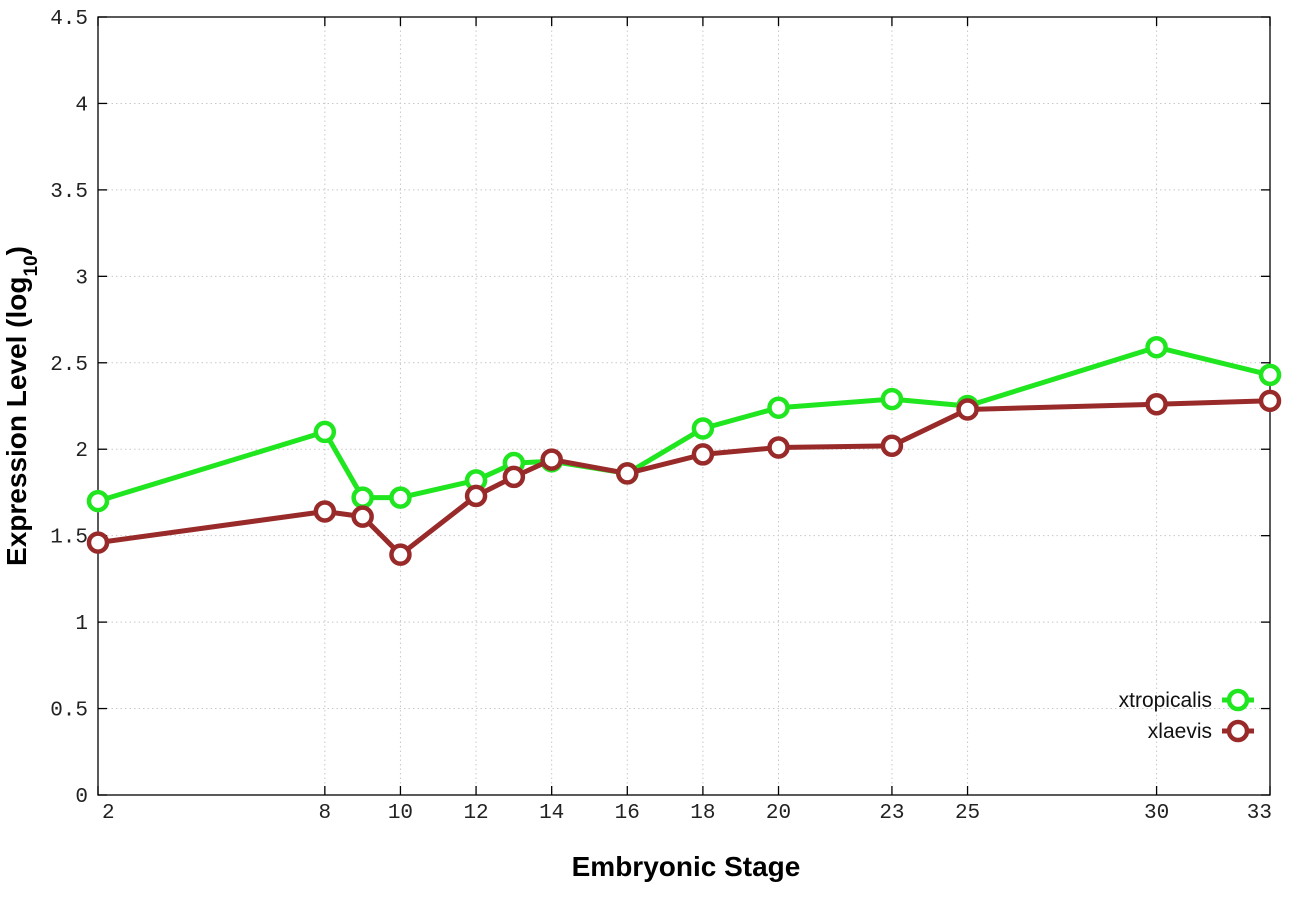 The image size is (1296, 907). I want to click on y-axis-title-subscript: 10, so click(31, 265).